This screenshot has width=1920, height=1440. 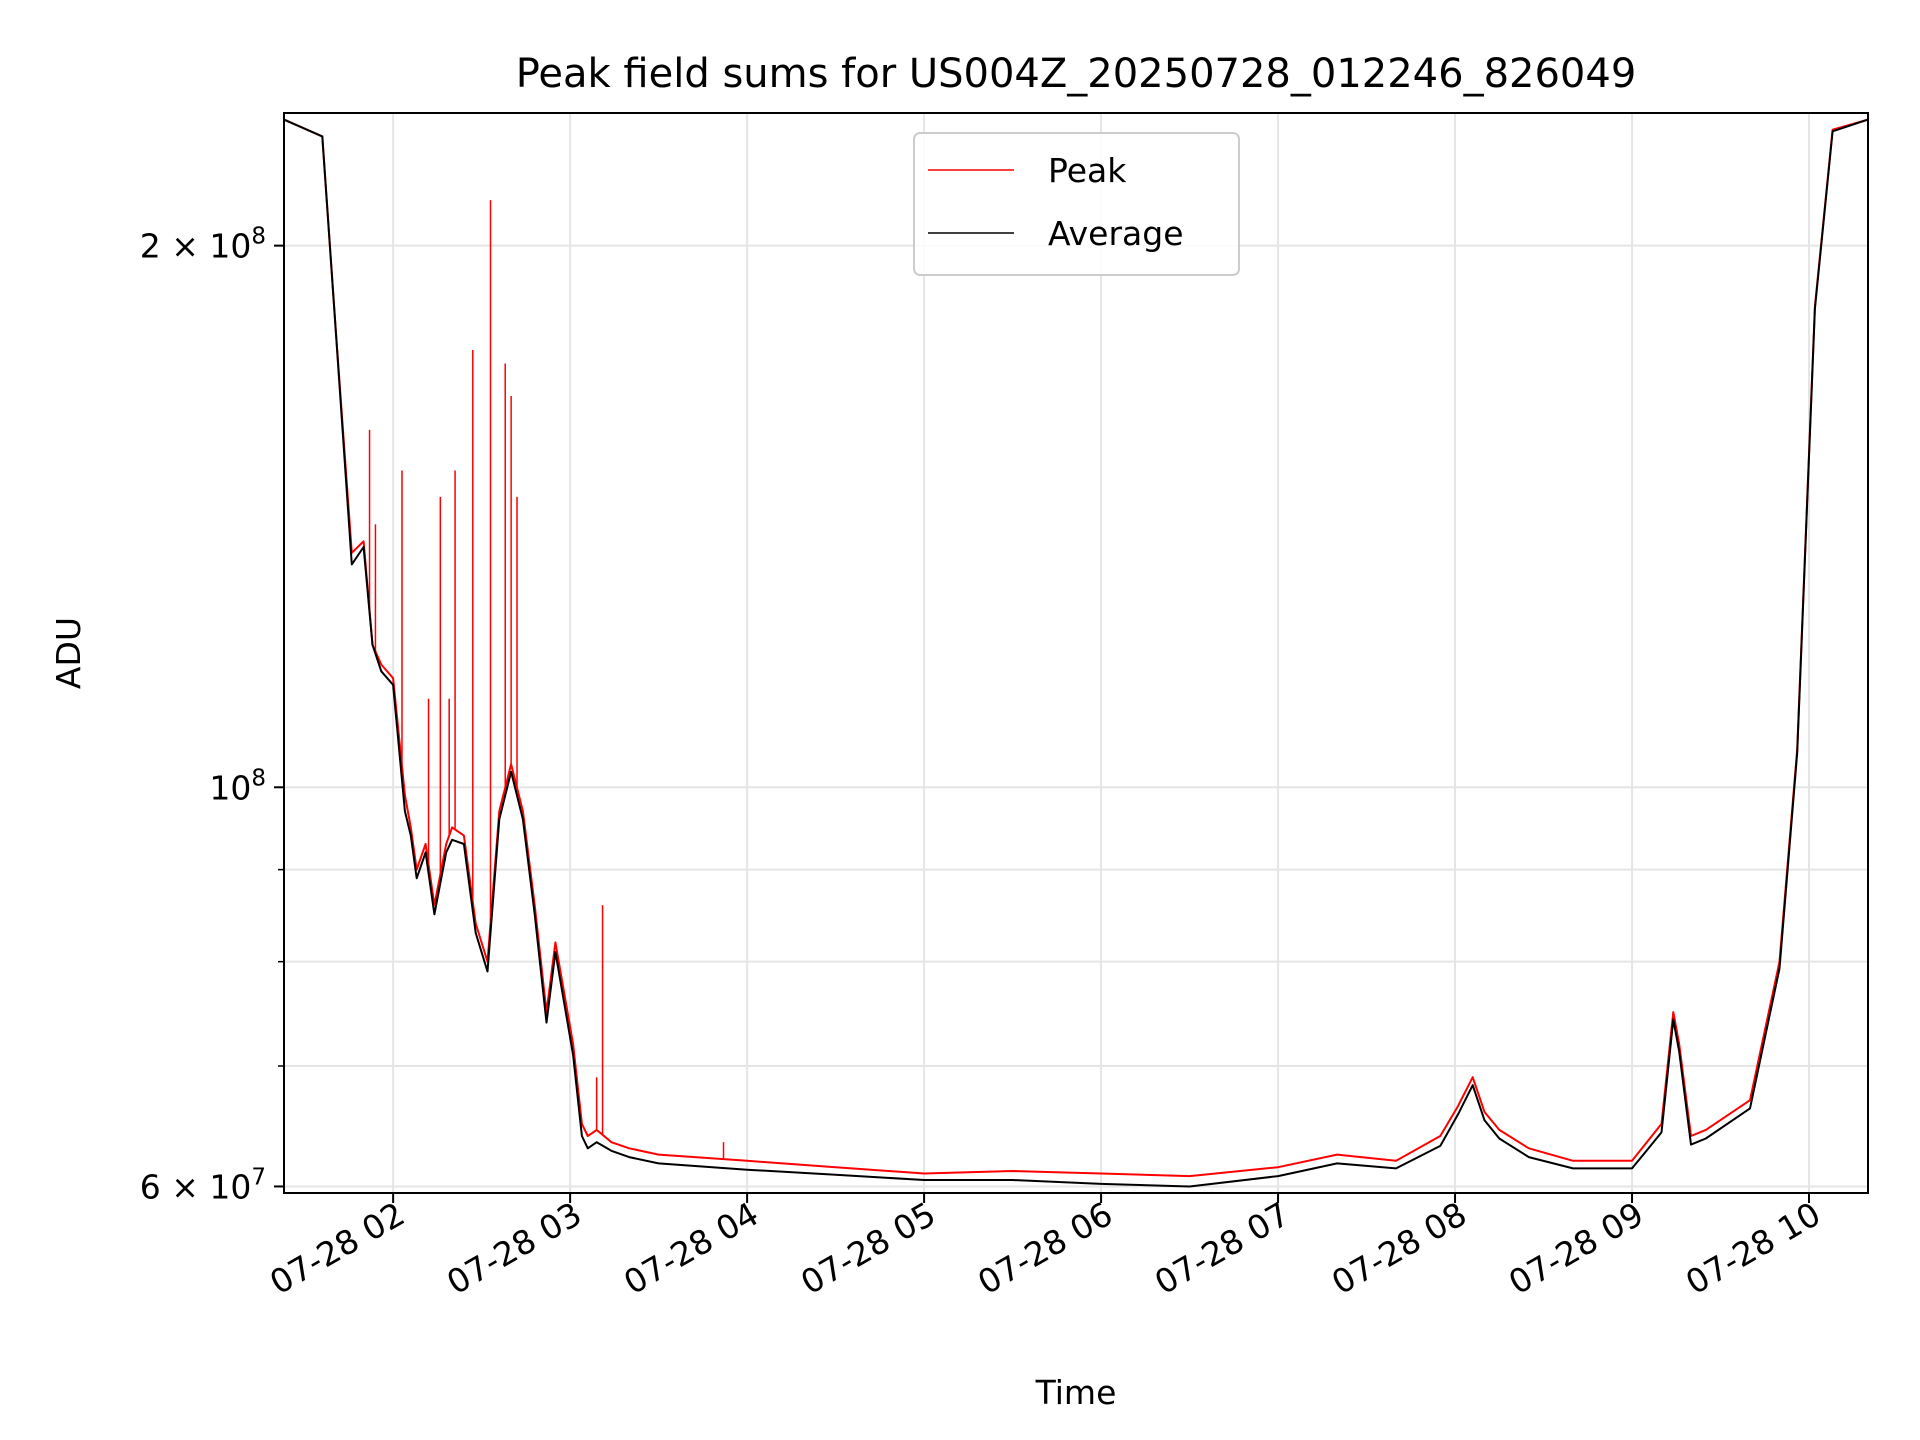 I want to click on x-axis-label: Time, so click(x=1076, y=1392).